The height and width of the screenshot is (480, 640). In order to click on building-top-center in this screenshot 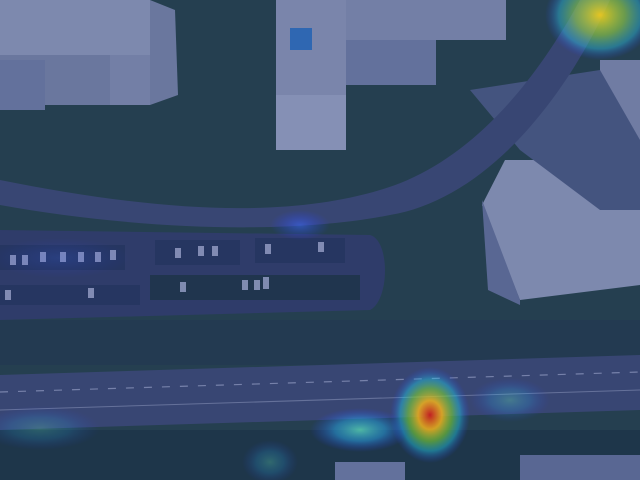, I will do `click(391, 75)`.